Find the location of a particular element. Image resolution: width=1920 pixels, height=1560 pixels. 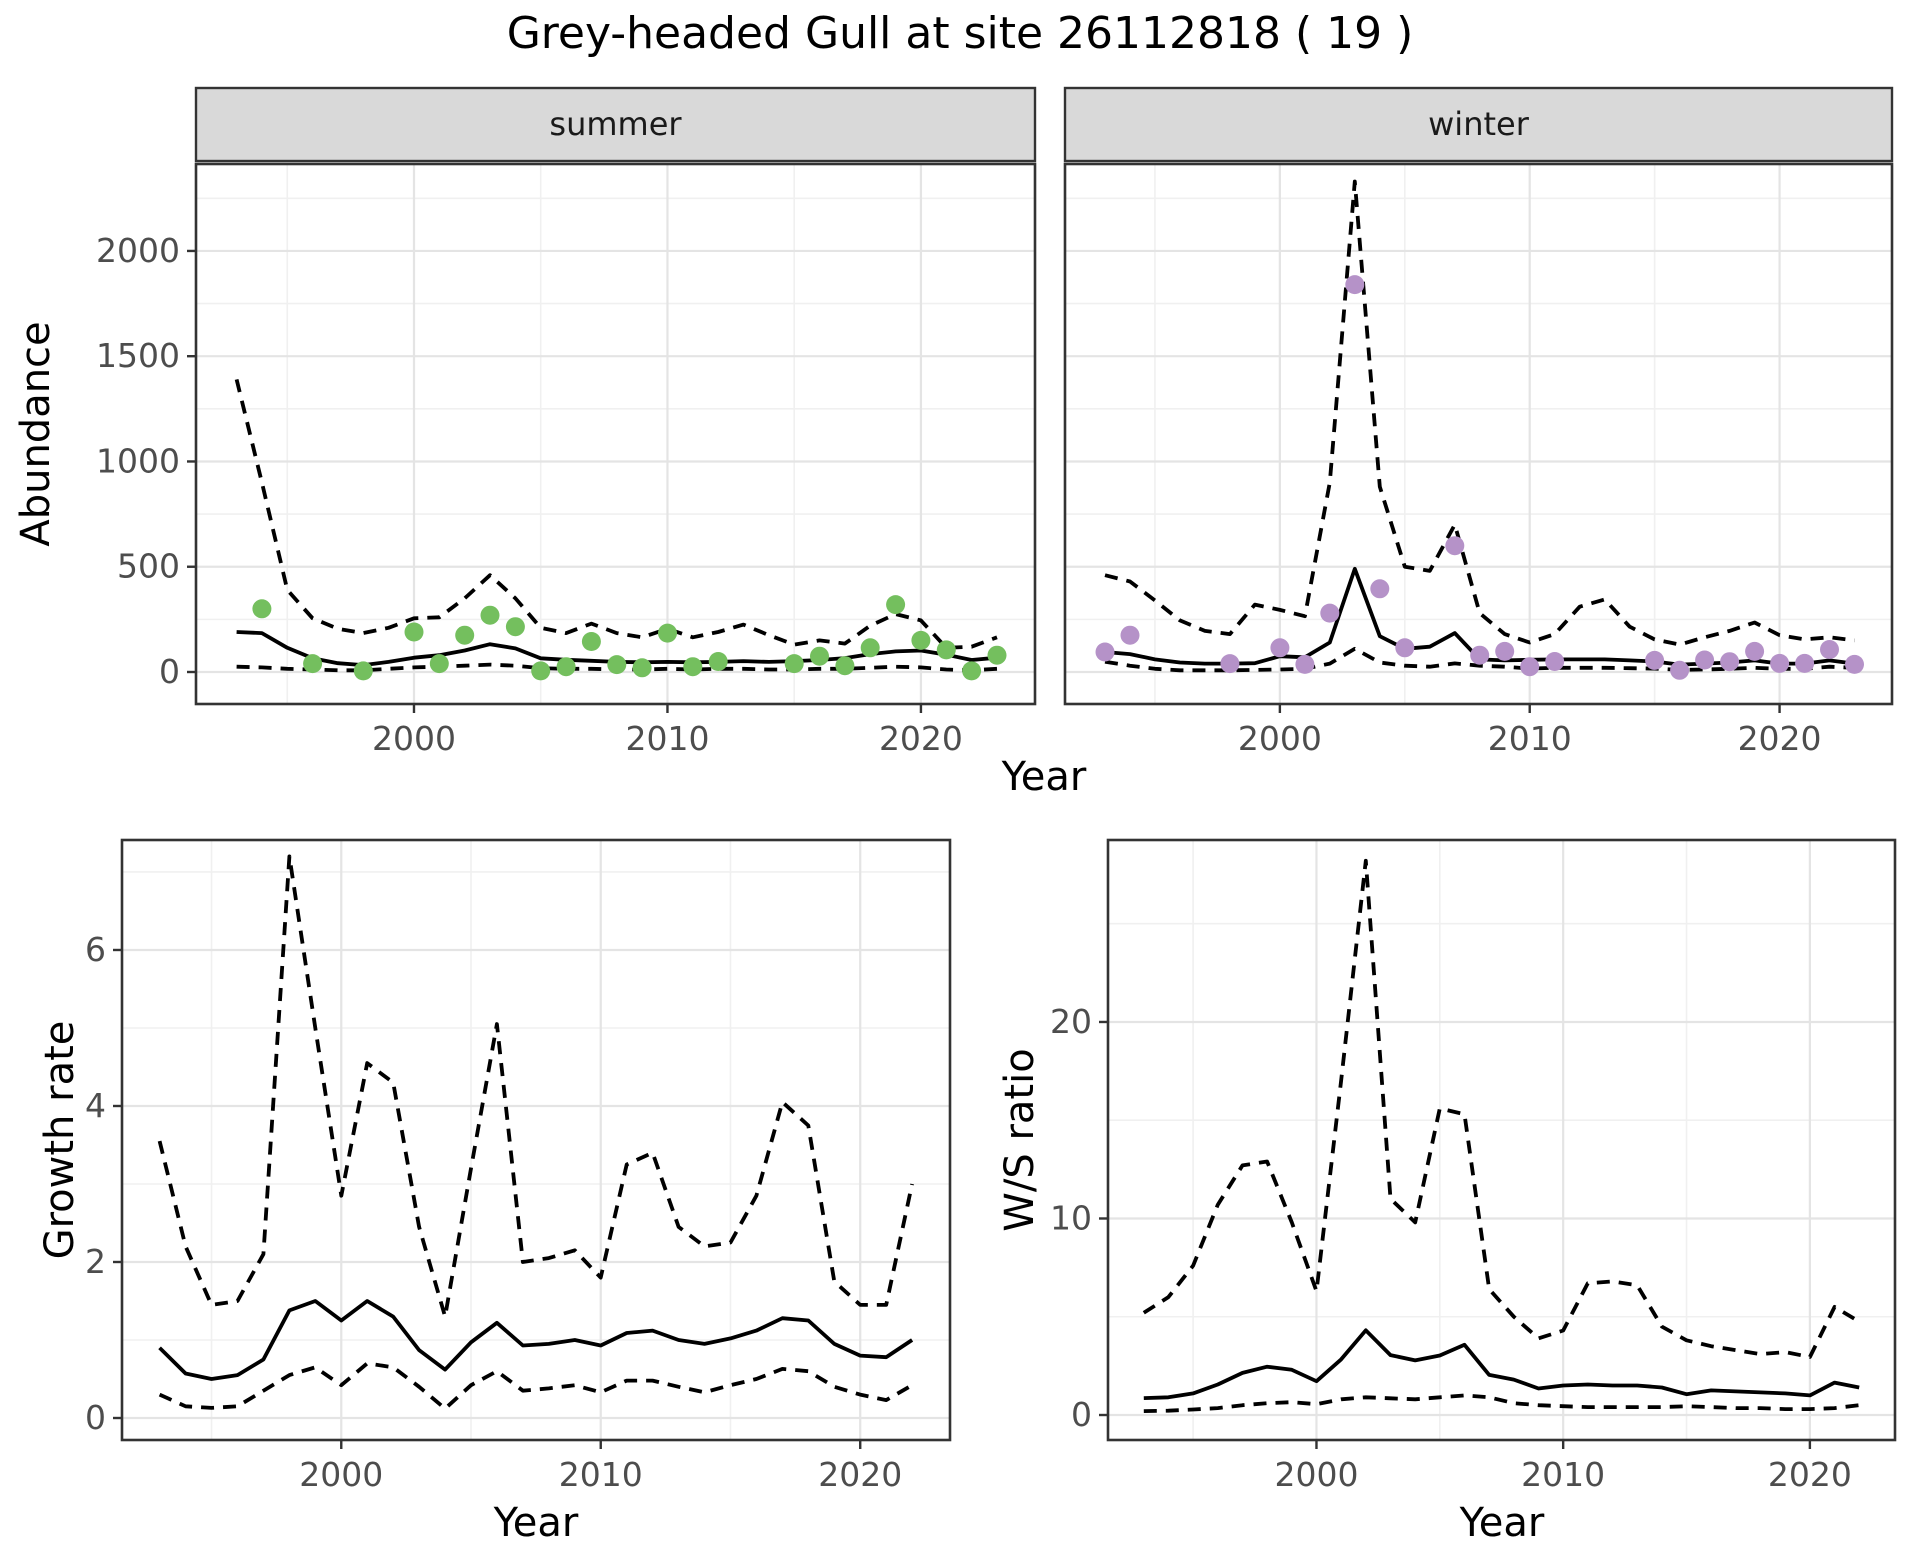

panel-background is located at coordinates (1478, 434).